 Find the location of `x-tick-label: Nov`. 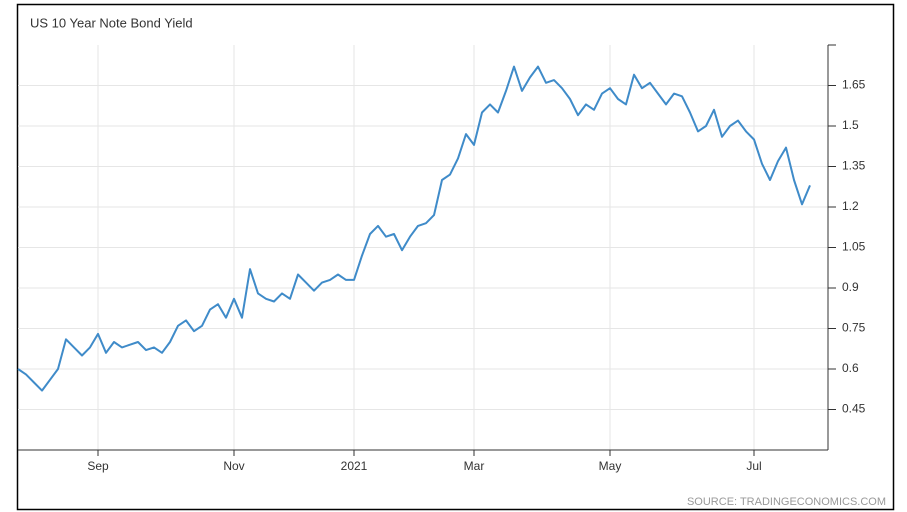

x-tick-label: Nov is located at coordinates (233, 466).